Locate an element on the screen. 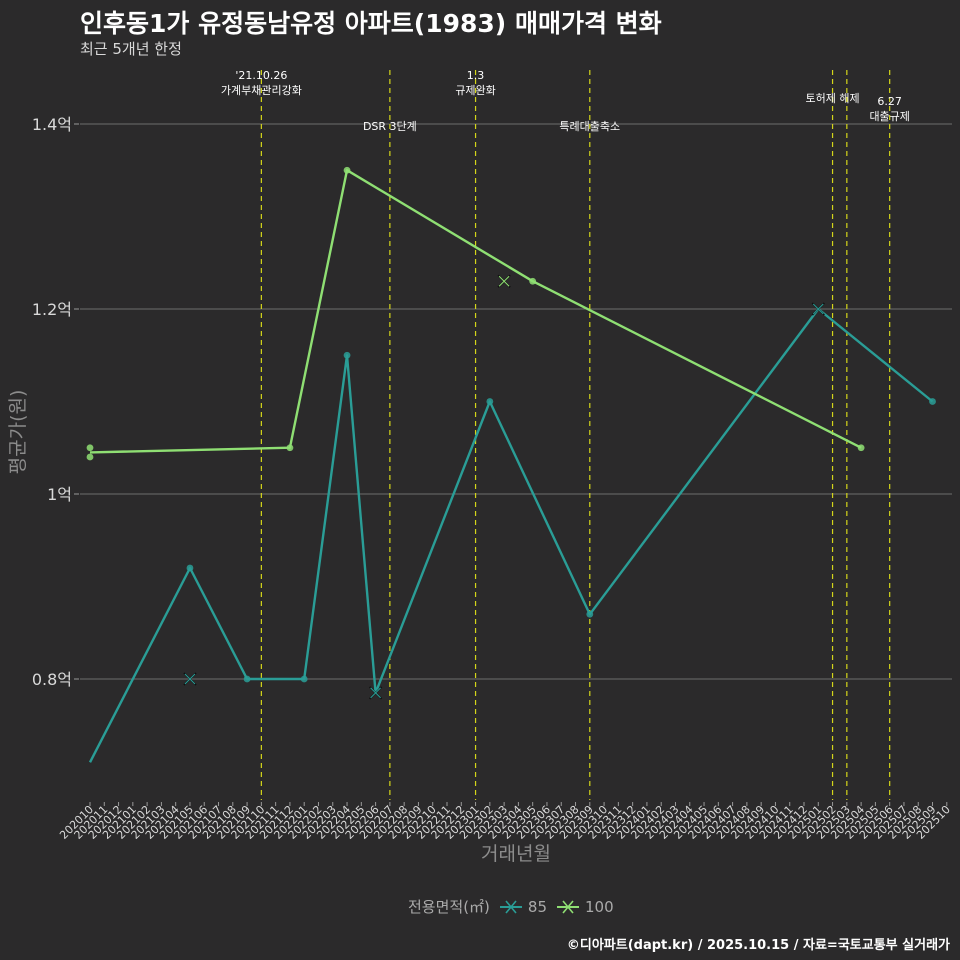 This screenshot has width=960, height=960. x-axis-title: 거래년월 is located at coordinates (516, 854).